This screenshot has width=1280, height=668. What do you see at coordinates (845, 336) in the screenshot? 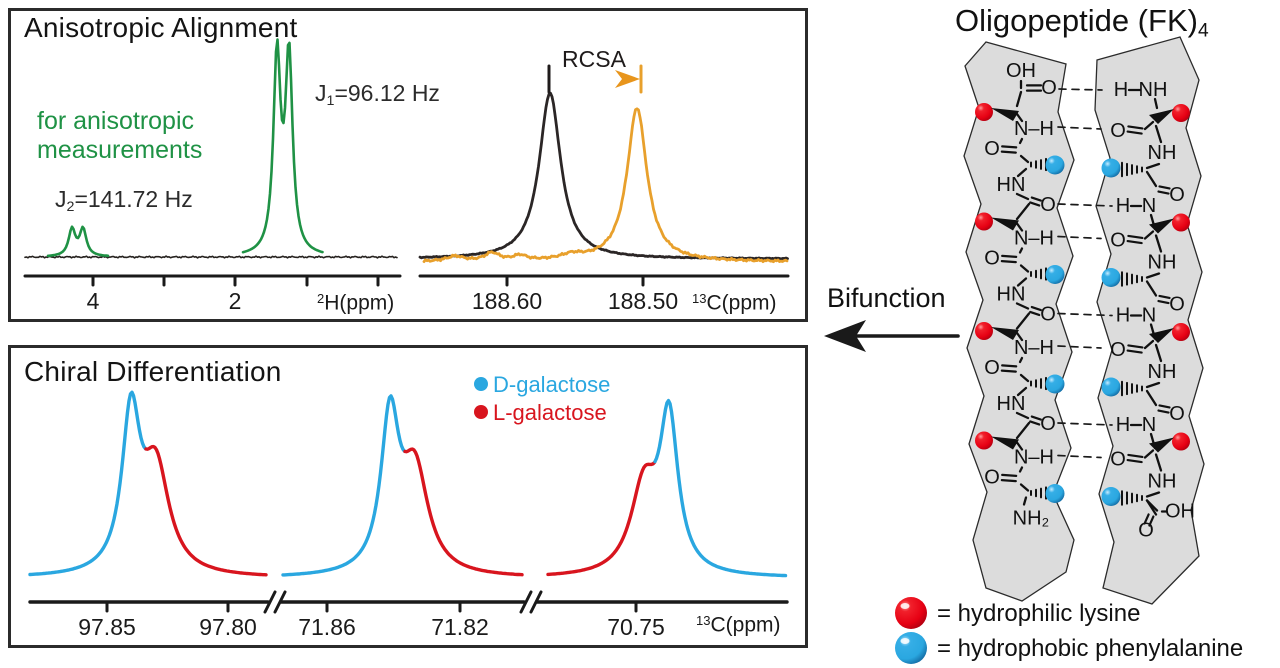
I see `bifunction-arrowhead-icon` at bounding box center [845, 336].